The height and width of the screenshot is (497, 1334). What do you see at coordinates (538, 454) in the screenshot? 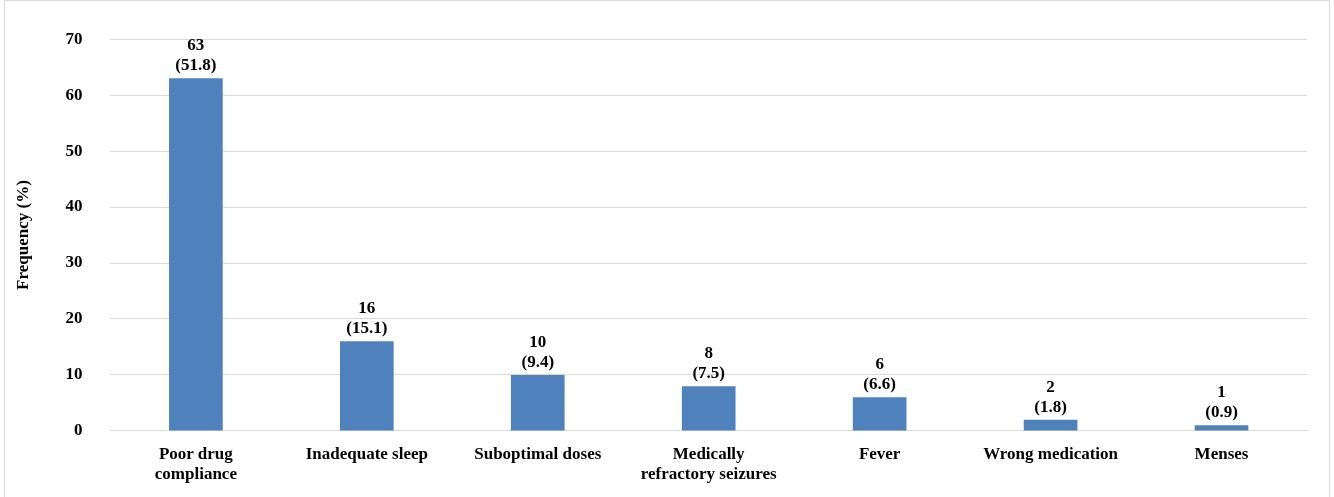
I see `x-tick-label: Suboptimal doses` at bounding box center [538, 454].